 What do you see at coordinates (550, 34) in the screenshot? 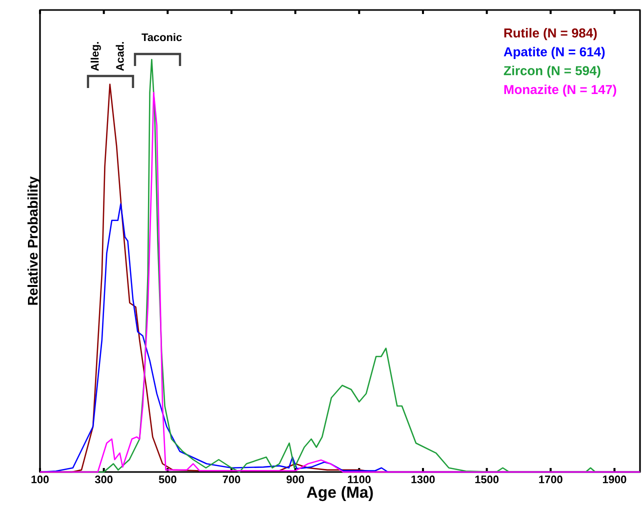
I see `text: Rutile (N = 984)` at bounding box center [550, 34].